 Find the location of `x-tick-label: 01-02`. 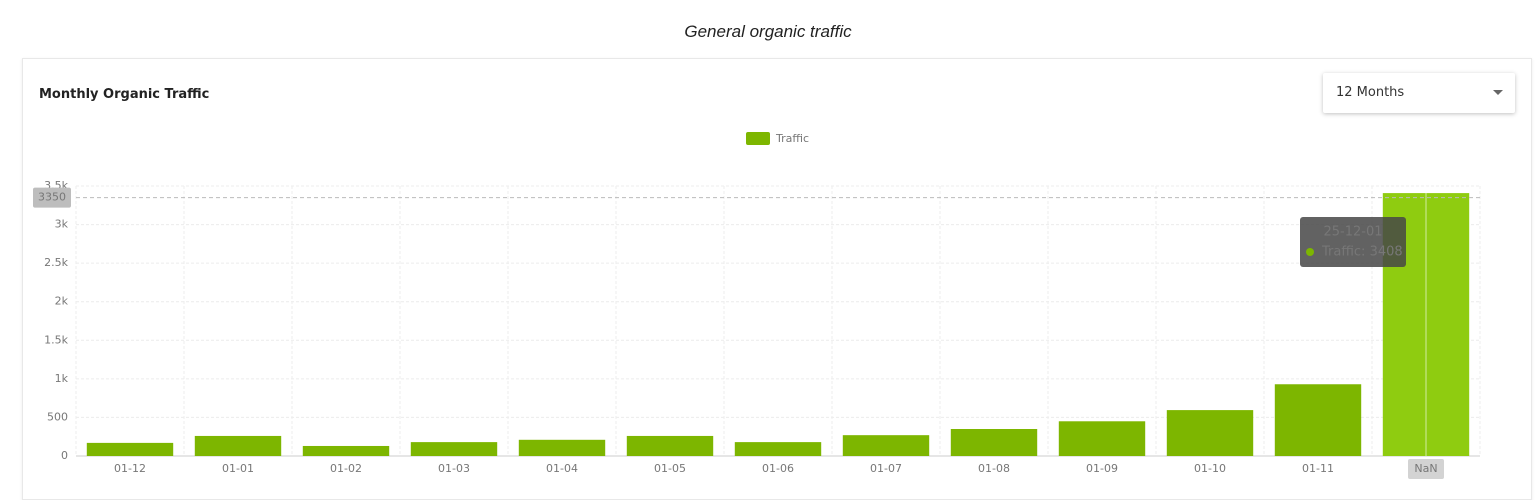

x-tick-label: 01-02 is located at coordinates (346, 468).